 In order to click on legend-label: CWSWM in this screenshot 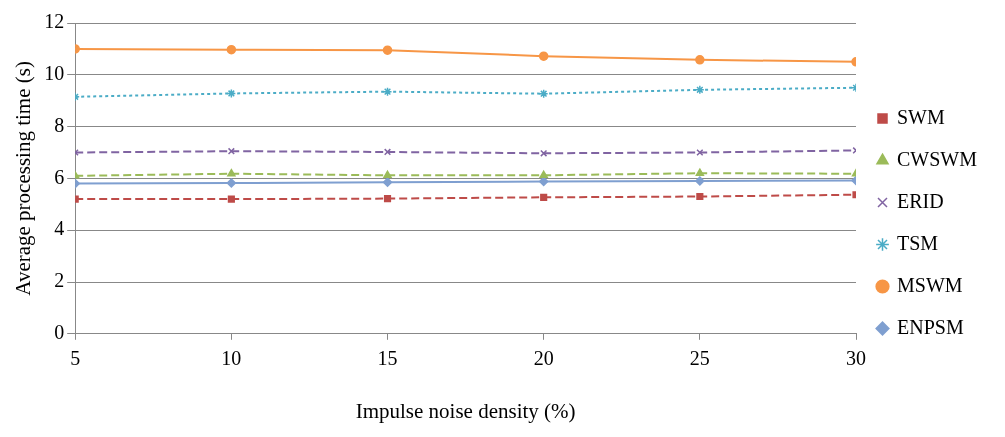, I will do `click(937, 158)`.